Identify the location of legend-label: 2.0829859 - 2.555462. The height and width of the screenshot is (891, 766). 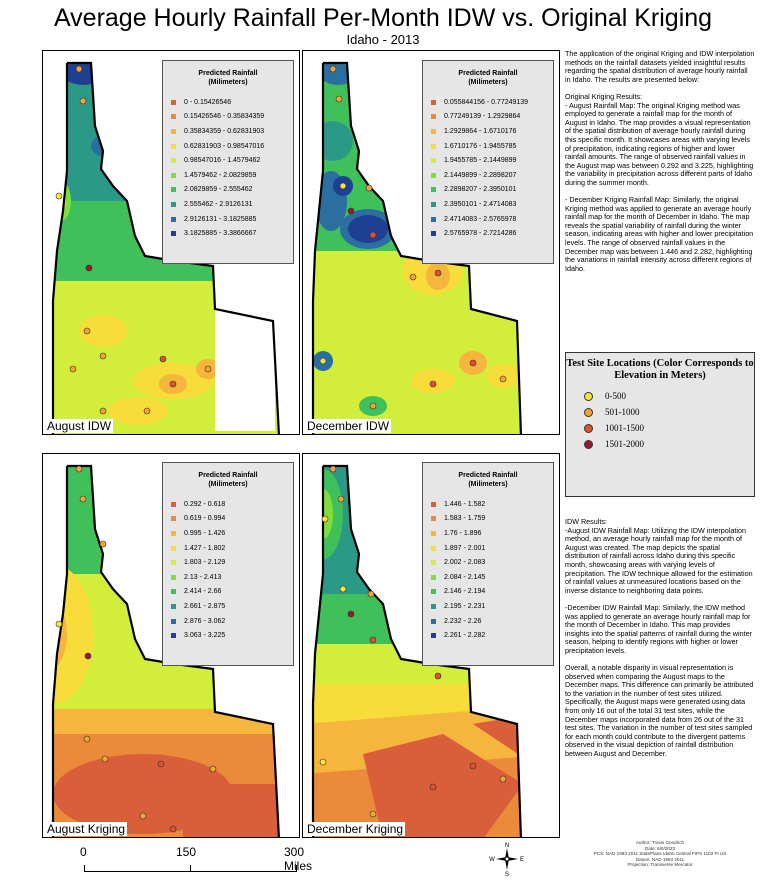
(218, 190).